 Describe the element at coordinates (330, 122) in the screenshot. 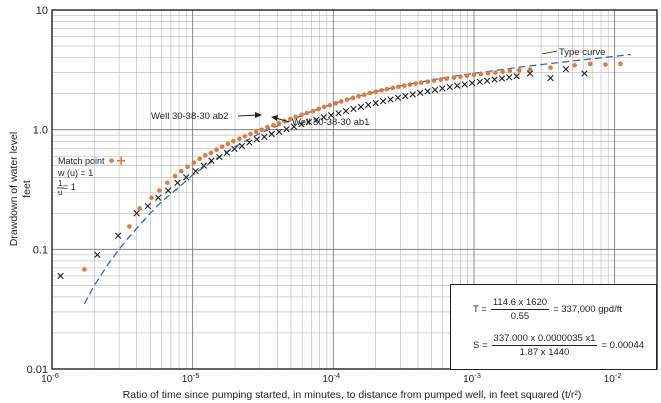

I see `annotation-ab1-label: Well 30-38-30 ab1` at that location.